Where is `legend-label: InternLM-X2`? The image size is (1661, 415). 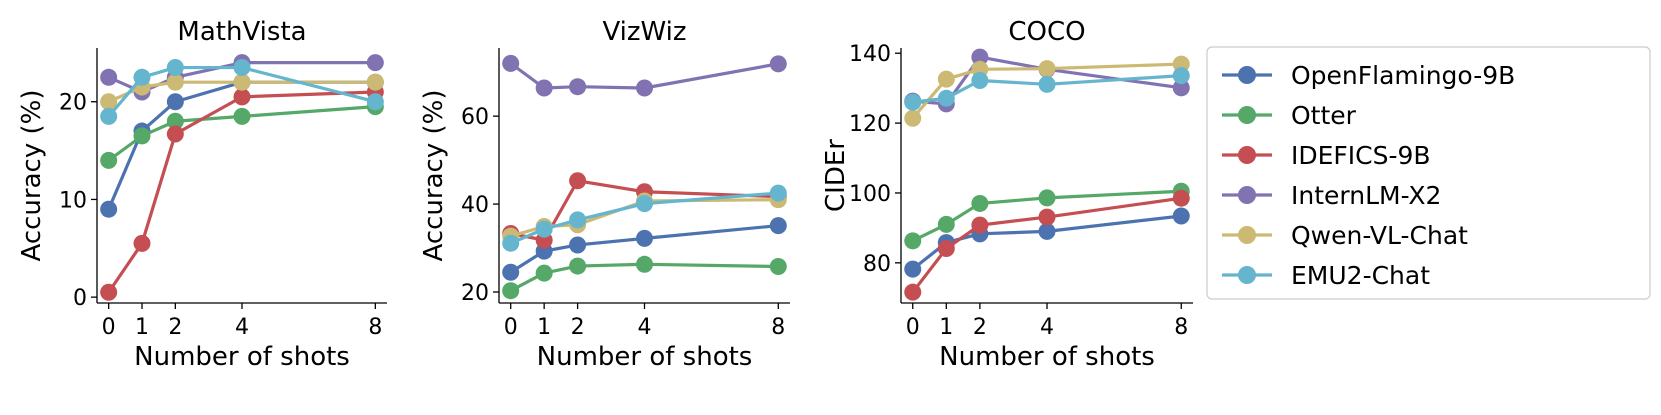
legend-label: InternLM-X2 is located at coordinates (1366, 195).